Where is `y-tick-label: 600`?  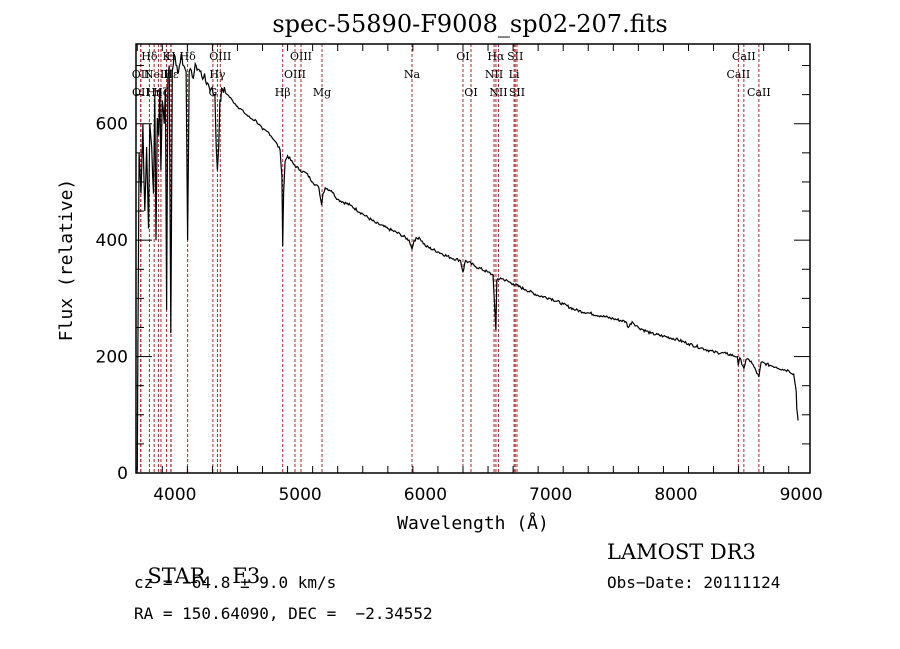 y-tick-label: 600 is located at coordinates (112, 125).